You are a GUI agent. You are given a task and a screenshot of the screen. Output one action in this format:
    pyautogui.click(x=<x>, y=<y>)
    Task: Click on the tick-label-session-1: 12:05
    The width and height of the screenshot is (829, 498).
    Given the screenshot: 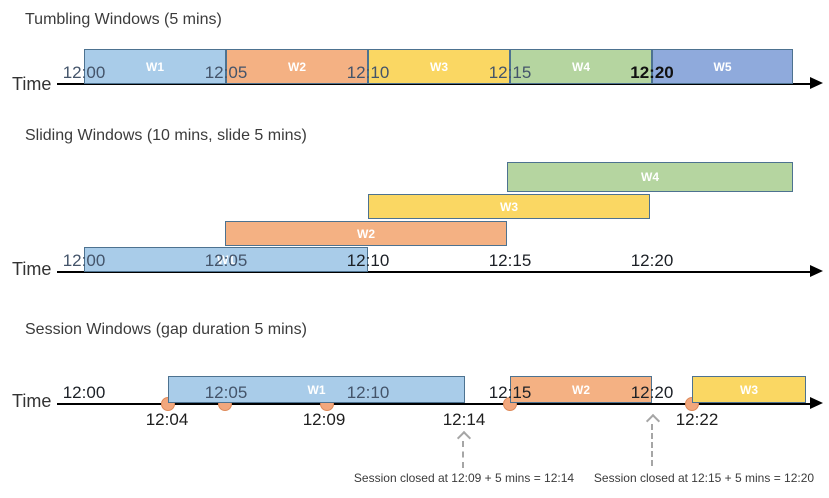 What is the action you would take?
    pyautogui.click(x=226, y=392)
    